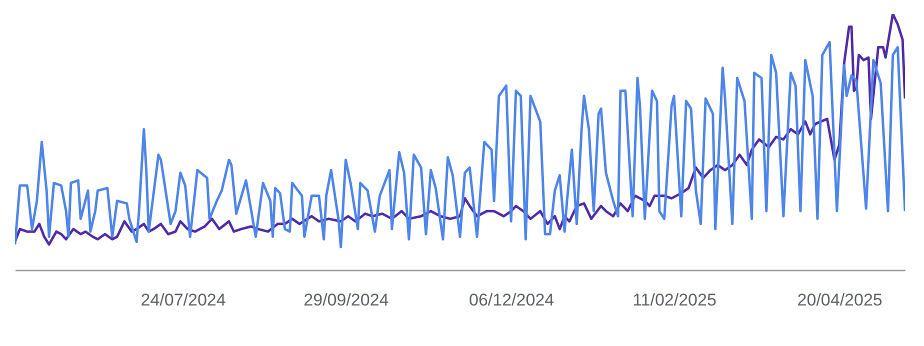 The image size is (924, 346). I want to click on x-tick-label: 29/09/2024, so click(346, 300).